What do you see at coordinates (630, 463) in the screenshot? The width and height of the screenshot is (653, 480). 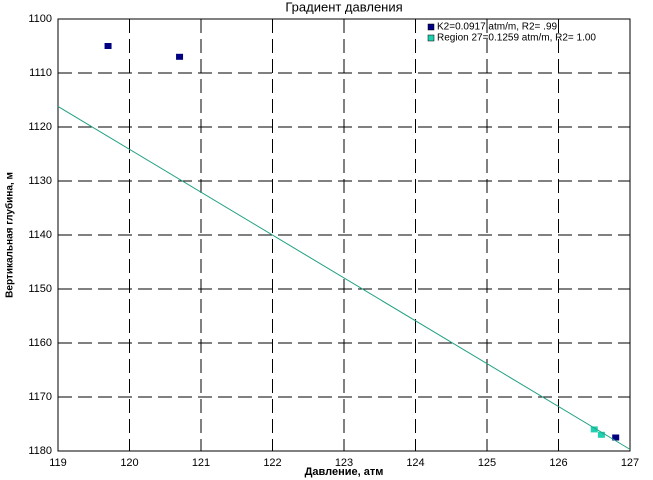 I see `x-tick-label: 127` at bounding box center [630, 463].